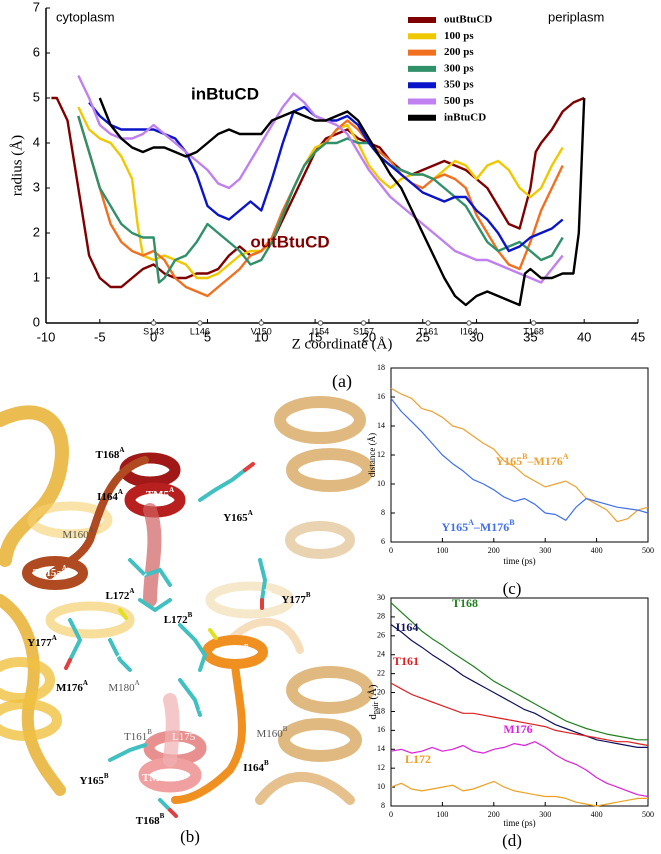 Image resolution: width=661 pixels, height=854 pixels. Describe the element at coordinates (120, 594) in the screenshot. I see `residue-annotation: L172A` at that location.